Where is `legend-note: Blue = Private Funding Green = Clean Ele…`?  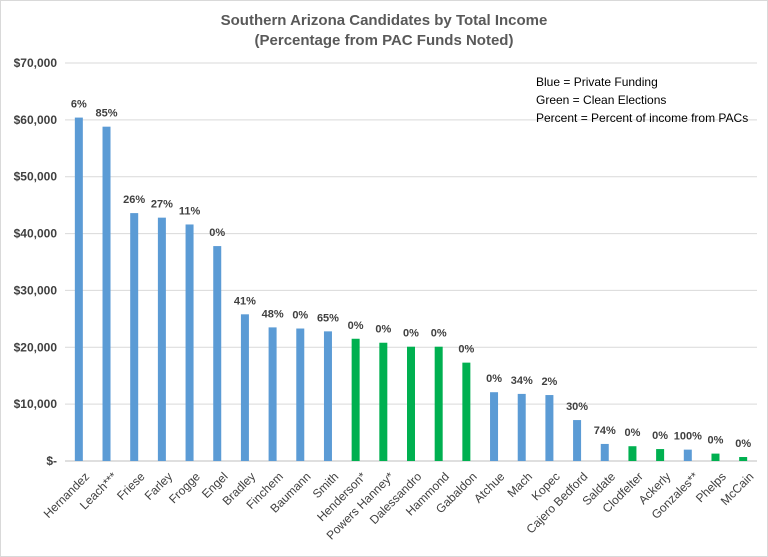 legend-note: Blue = Private Funding Green = Clean Ele… is located at coordinates (642, 100).